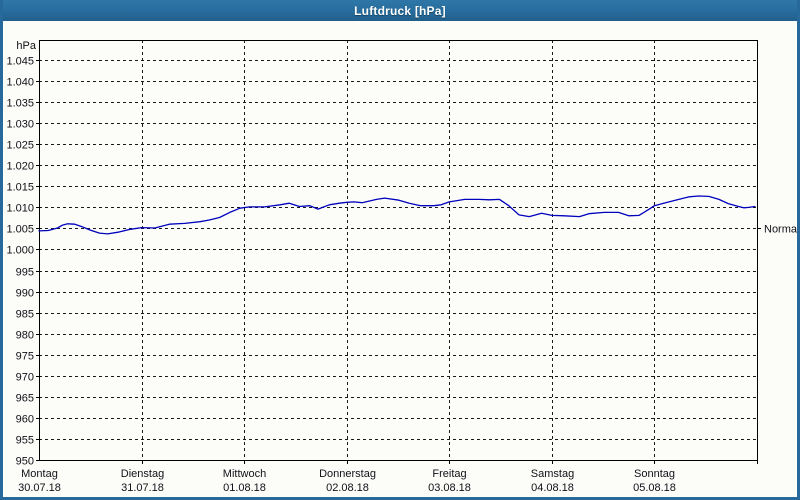  What do you see at coordinates (142, 488) in the screenshot?
I see `x-date-label: 31.07.18` at bounding box center [142, 488].